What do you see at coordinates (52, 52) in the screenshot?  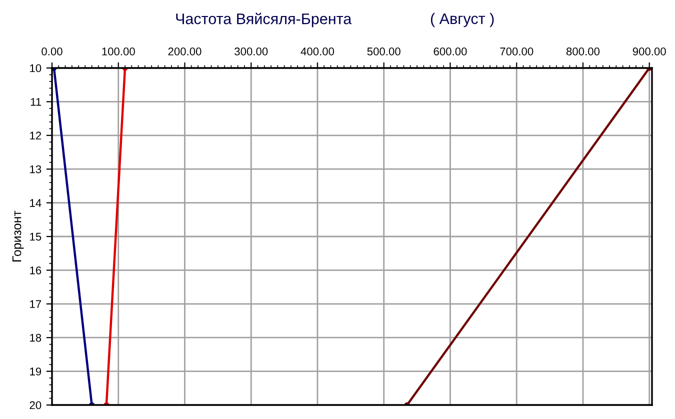 I see `x-tick-label: 0.00` at bounding box center [52, 52].